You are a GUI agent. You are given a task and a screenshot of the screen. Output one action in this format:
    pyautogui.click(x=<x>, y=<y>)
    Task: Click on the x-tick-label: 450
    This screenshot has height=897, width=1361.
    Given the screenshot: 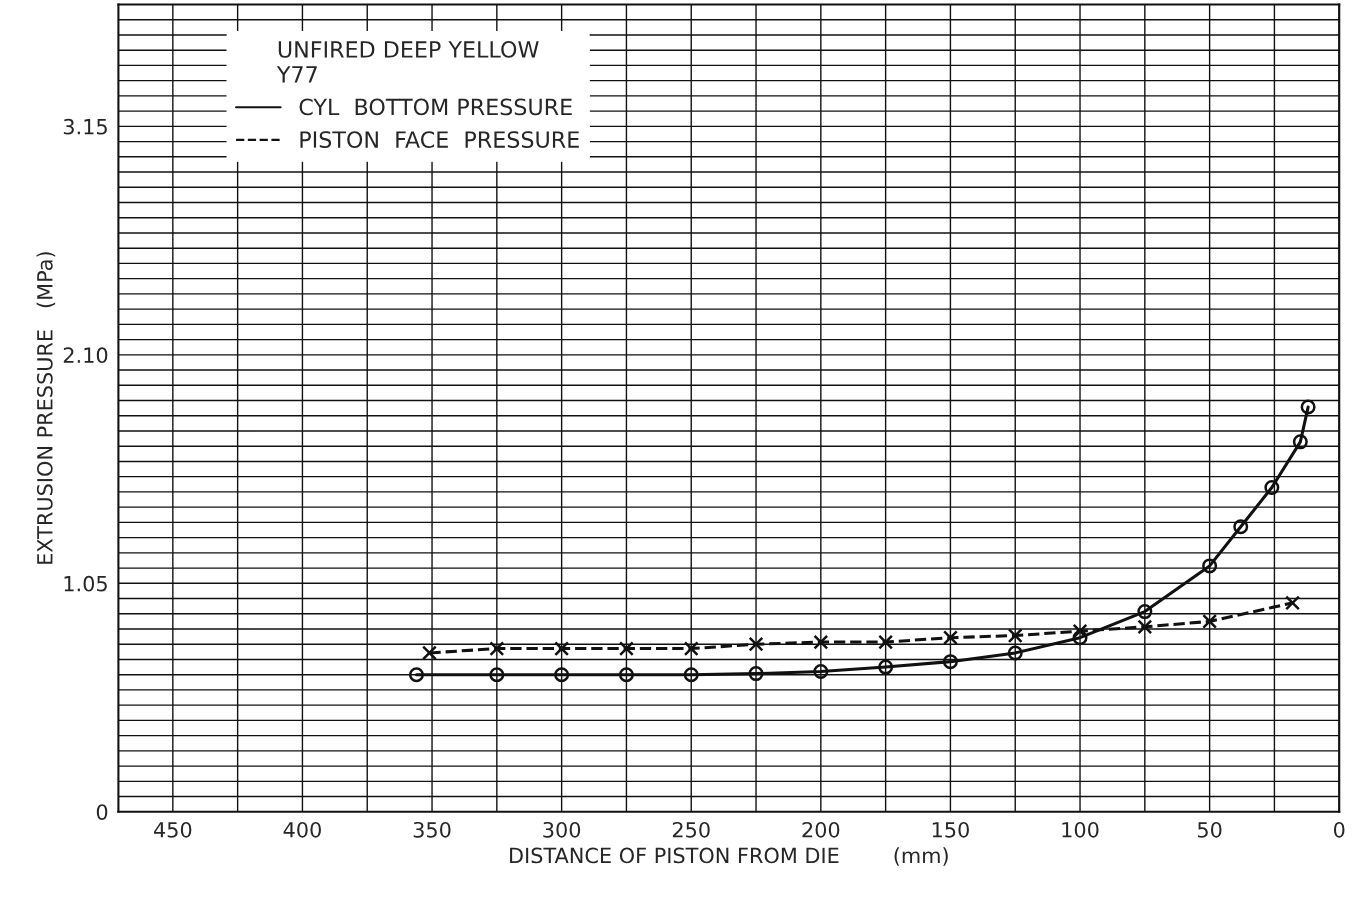 What is the action you would take?
    pyautogui.click(x=172, y=829)
    